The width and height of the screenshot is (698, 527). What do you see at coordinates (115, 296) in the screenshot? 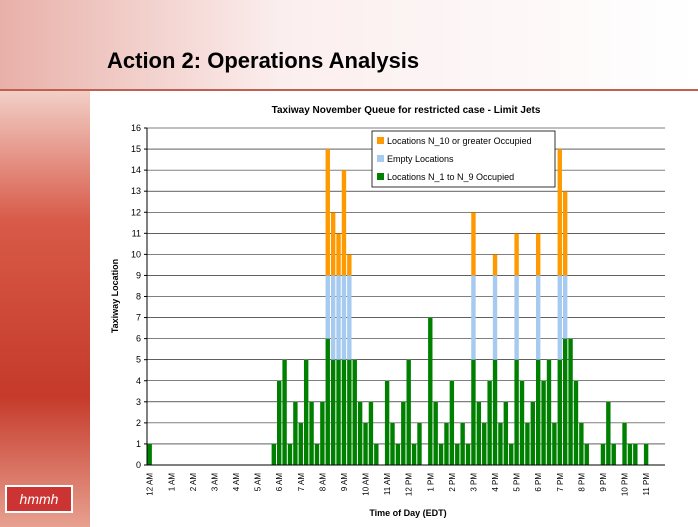
I see `y-axis-label: Taxiway Location` at bounding box center [115, 296].